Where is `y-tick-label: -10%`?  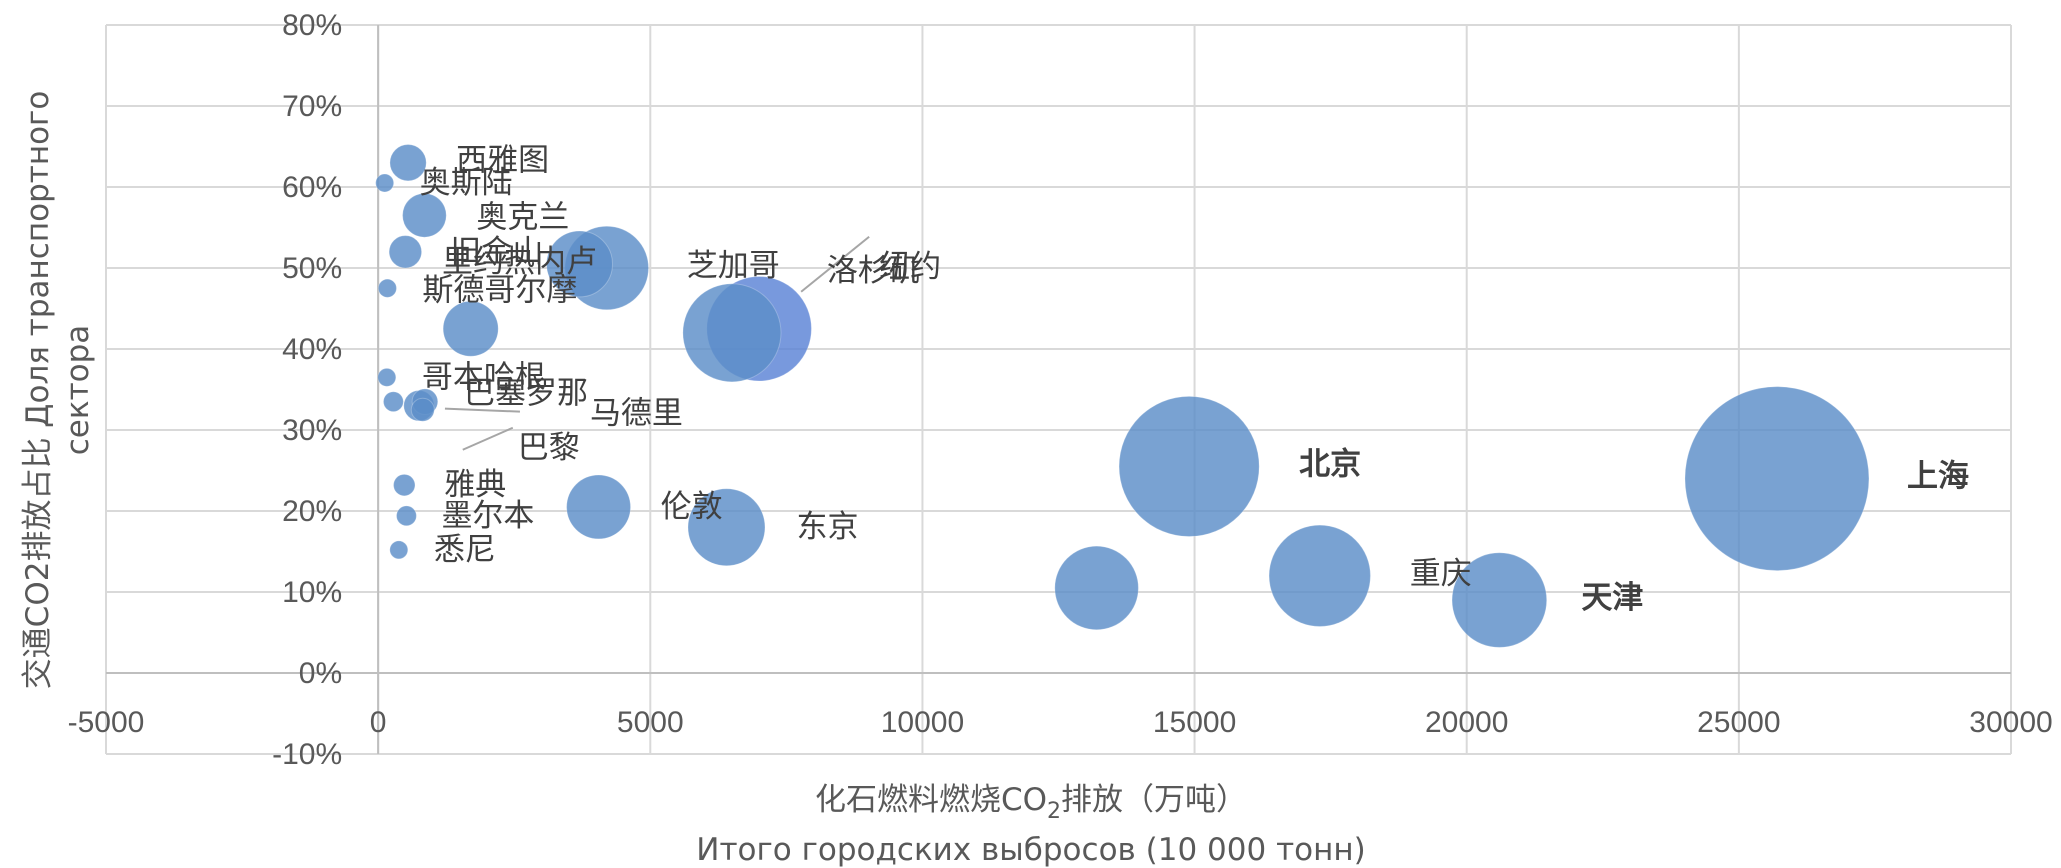 y-tick-label: -10% is located at coordinates (307, 754).